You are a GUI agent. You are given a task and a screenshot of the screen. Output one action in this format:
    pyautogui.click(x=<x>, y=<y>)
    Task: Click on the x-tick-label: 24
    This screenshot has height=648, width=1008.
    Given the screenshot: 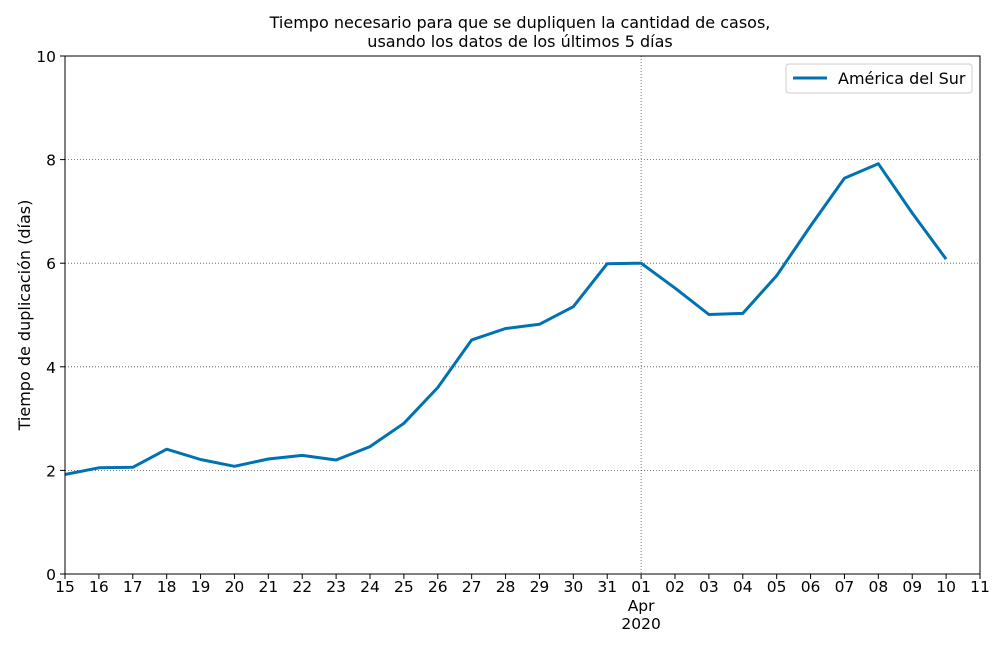 What is the action you would take?
    pyautogui.click(x=370, y=587)
    